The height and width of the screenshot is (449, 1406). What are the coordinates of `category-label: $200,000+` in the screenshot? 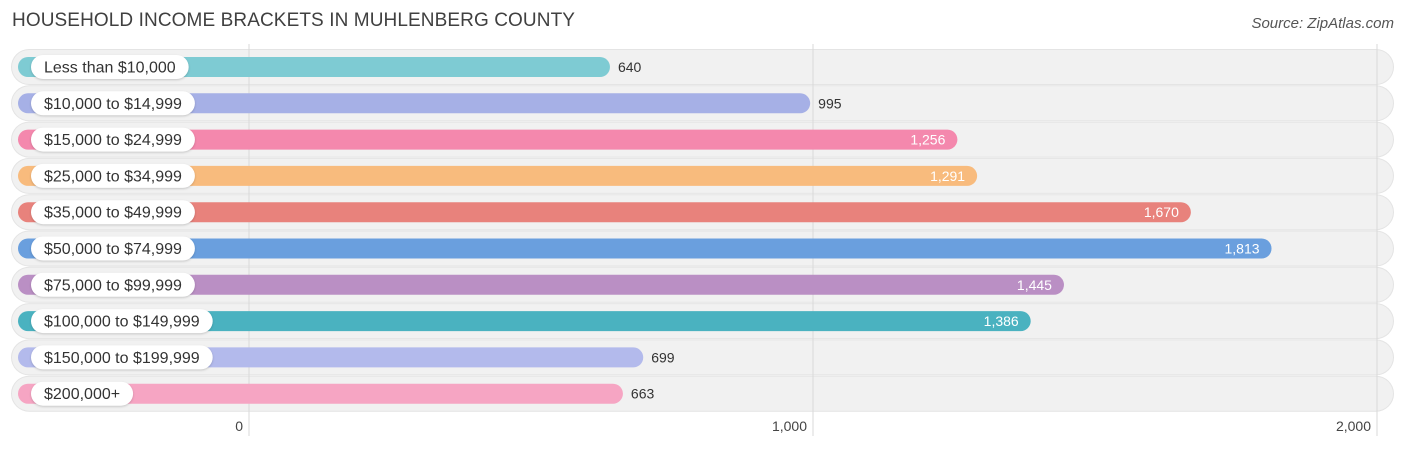 It's located at (82, 394).